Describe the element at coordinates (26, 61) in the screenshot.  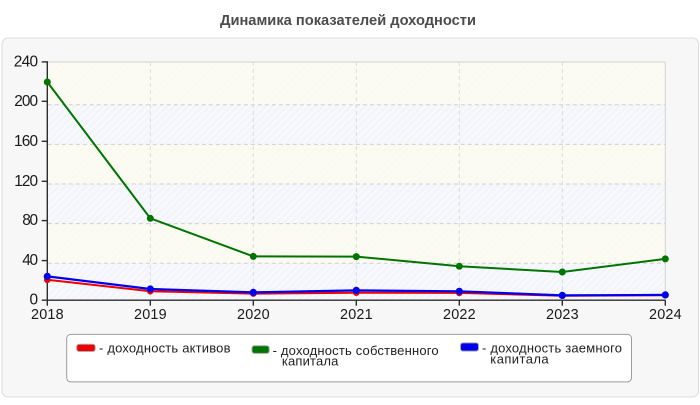
I see `svg-text: 240` at that location.